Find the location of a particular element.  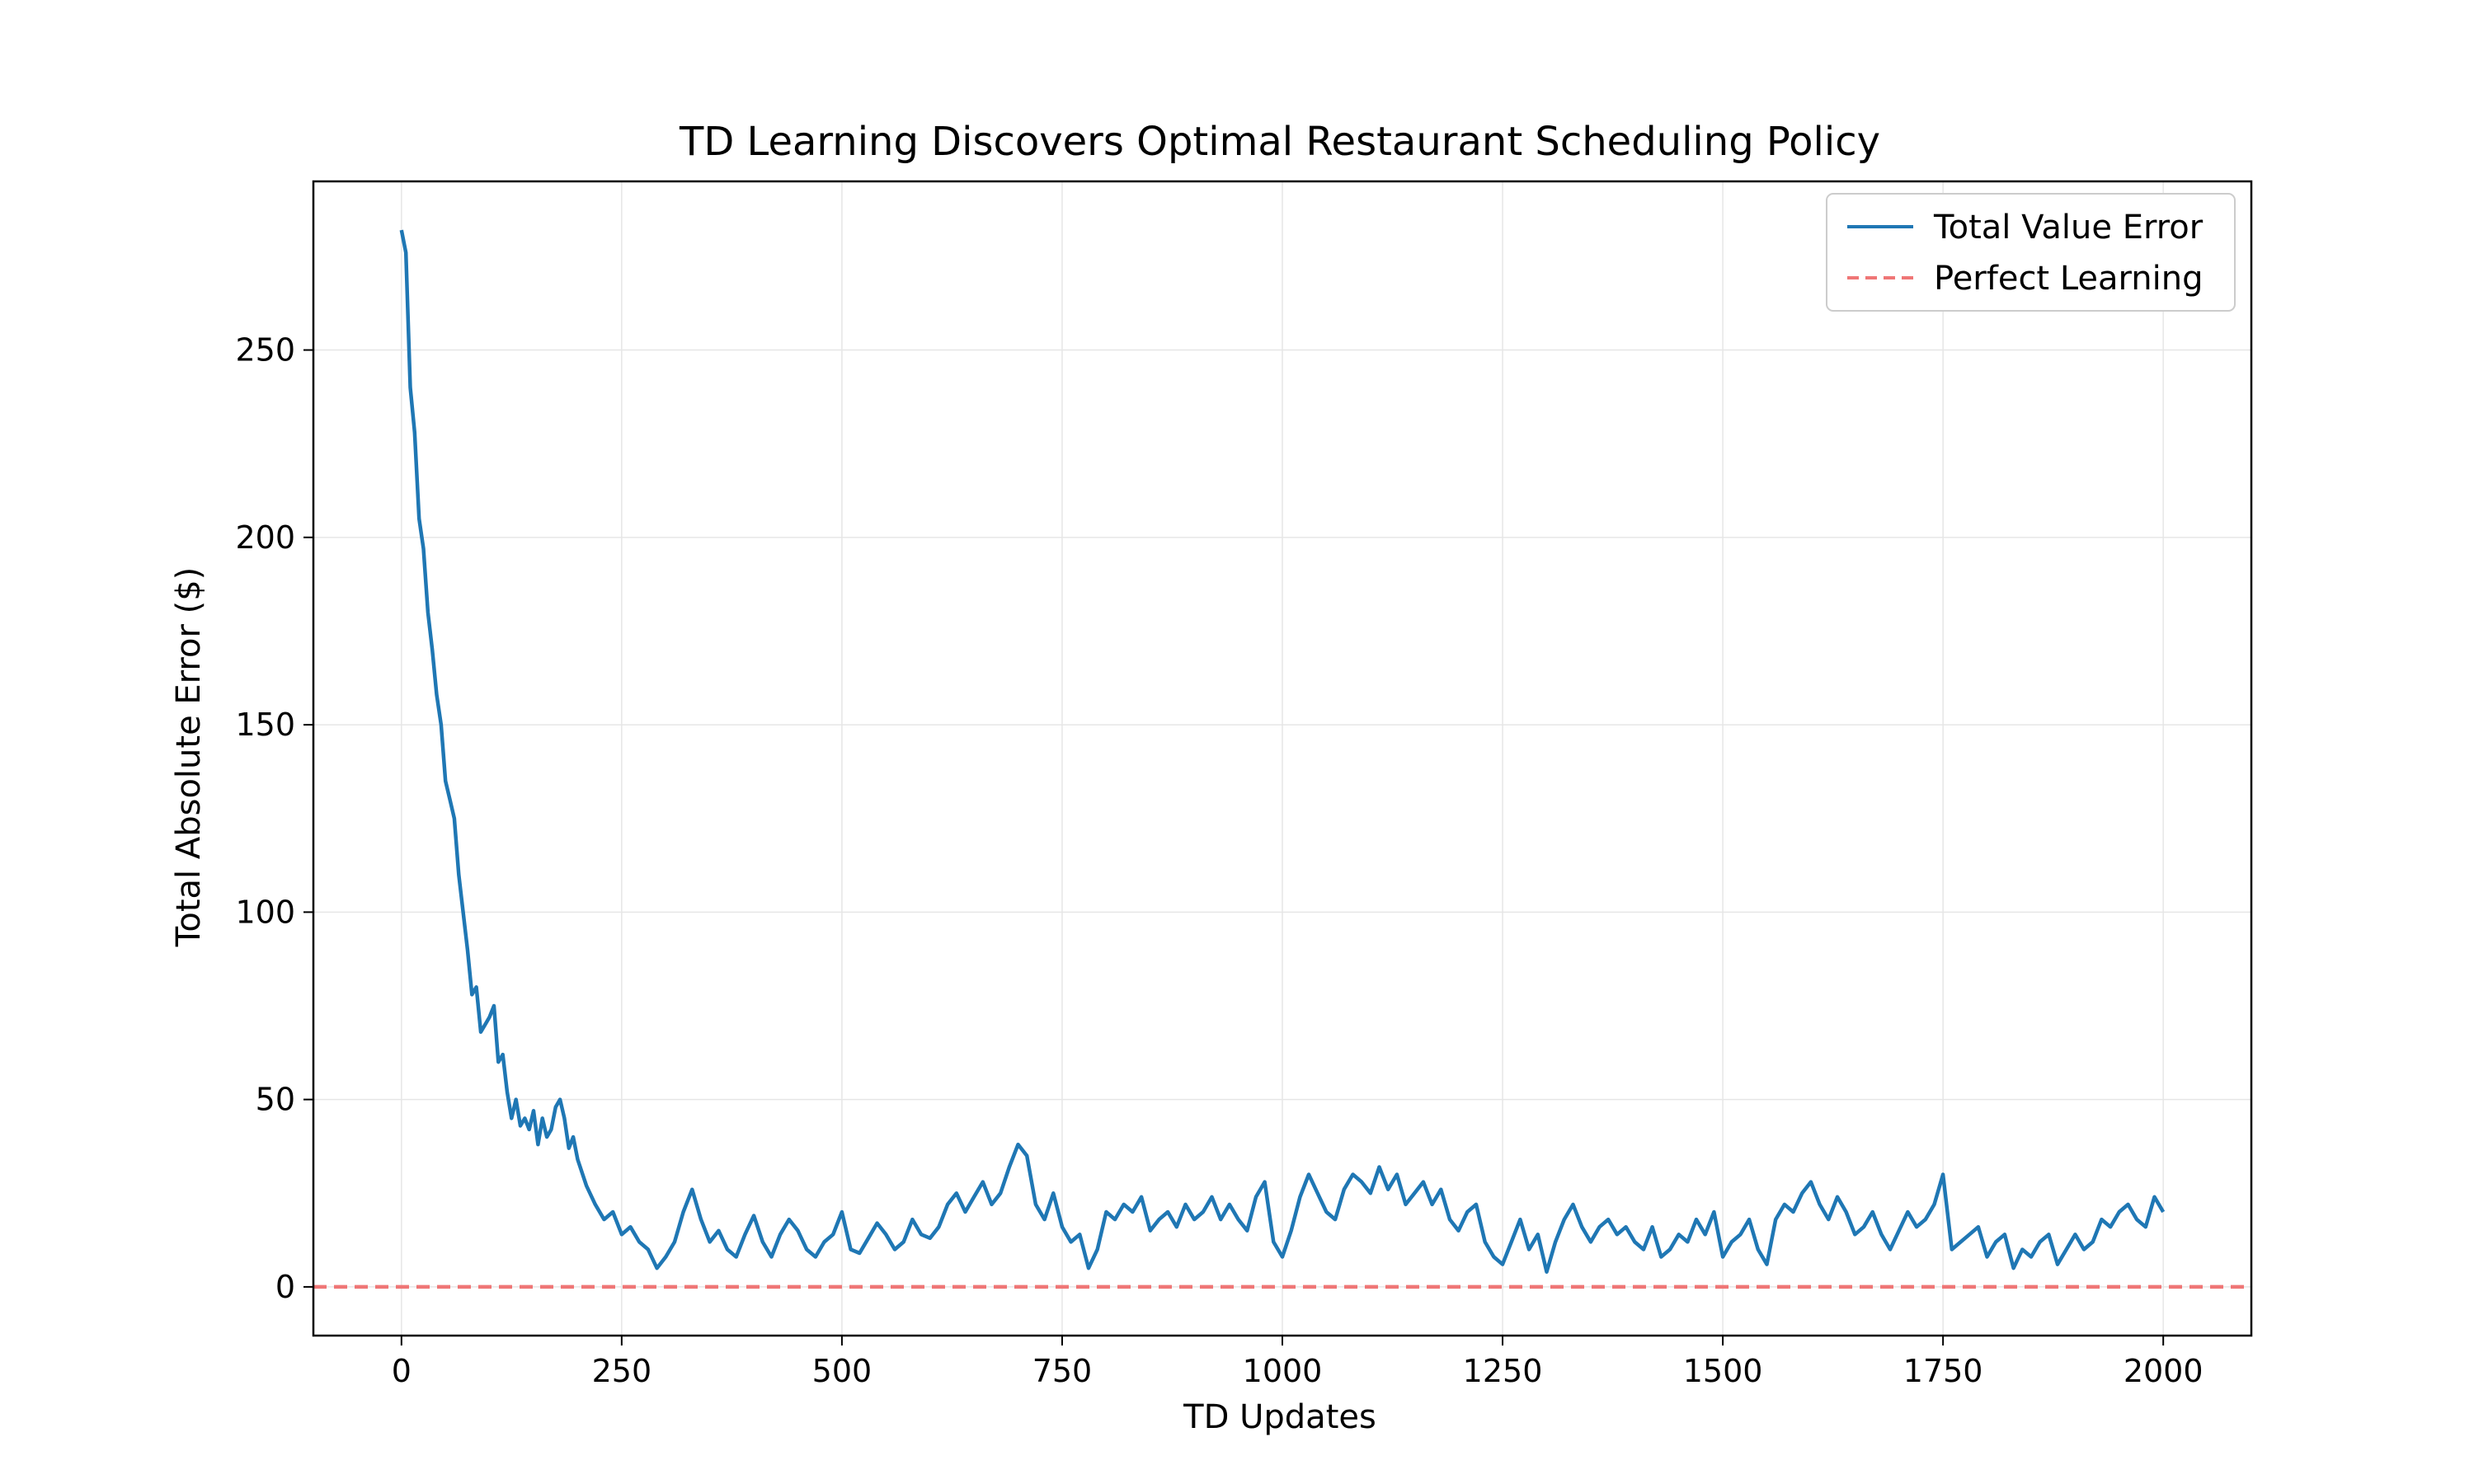

legend: Total Value Error Perfect Learning is located at coordinates (2031, 252).